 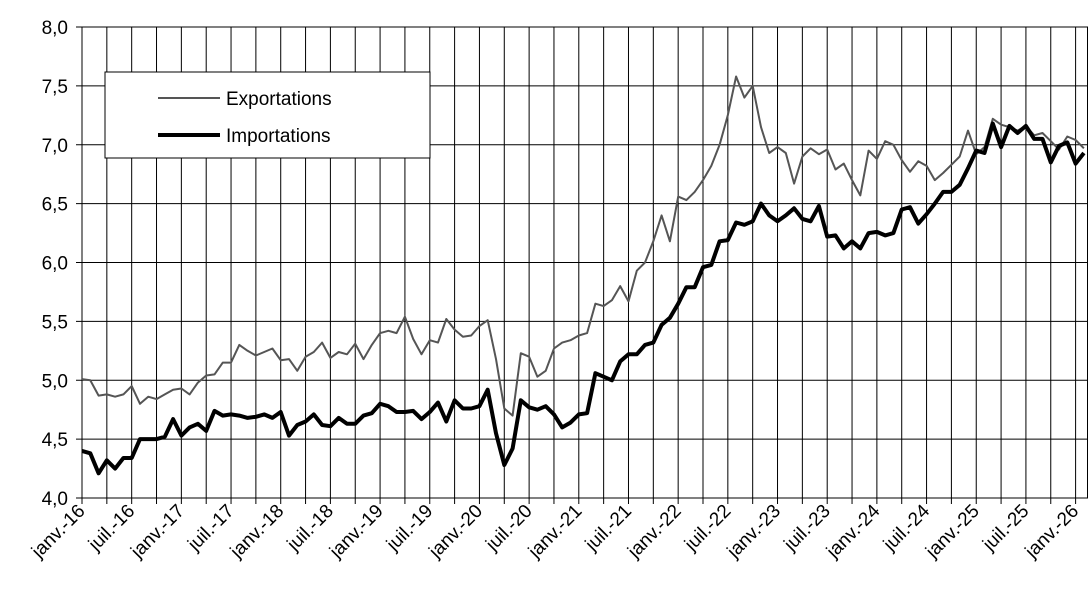 What do you see at coordinates (55, 440) in the screenshot?
I see `y-tick-label: 4,5` at bounding box center [55, 440].